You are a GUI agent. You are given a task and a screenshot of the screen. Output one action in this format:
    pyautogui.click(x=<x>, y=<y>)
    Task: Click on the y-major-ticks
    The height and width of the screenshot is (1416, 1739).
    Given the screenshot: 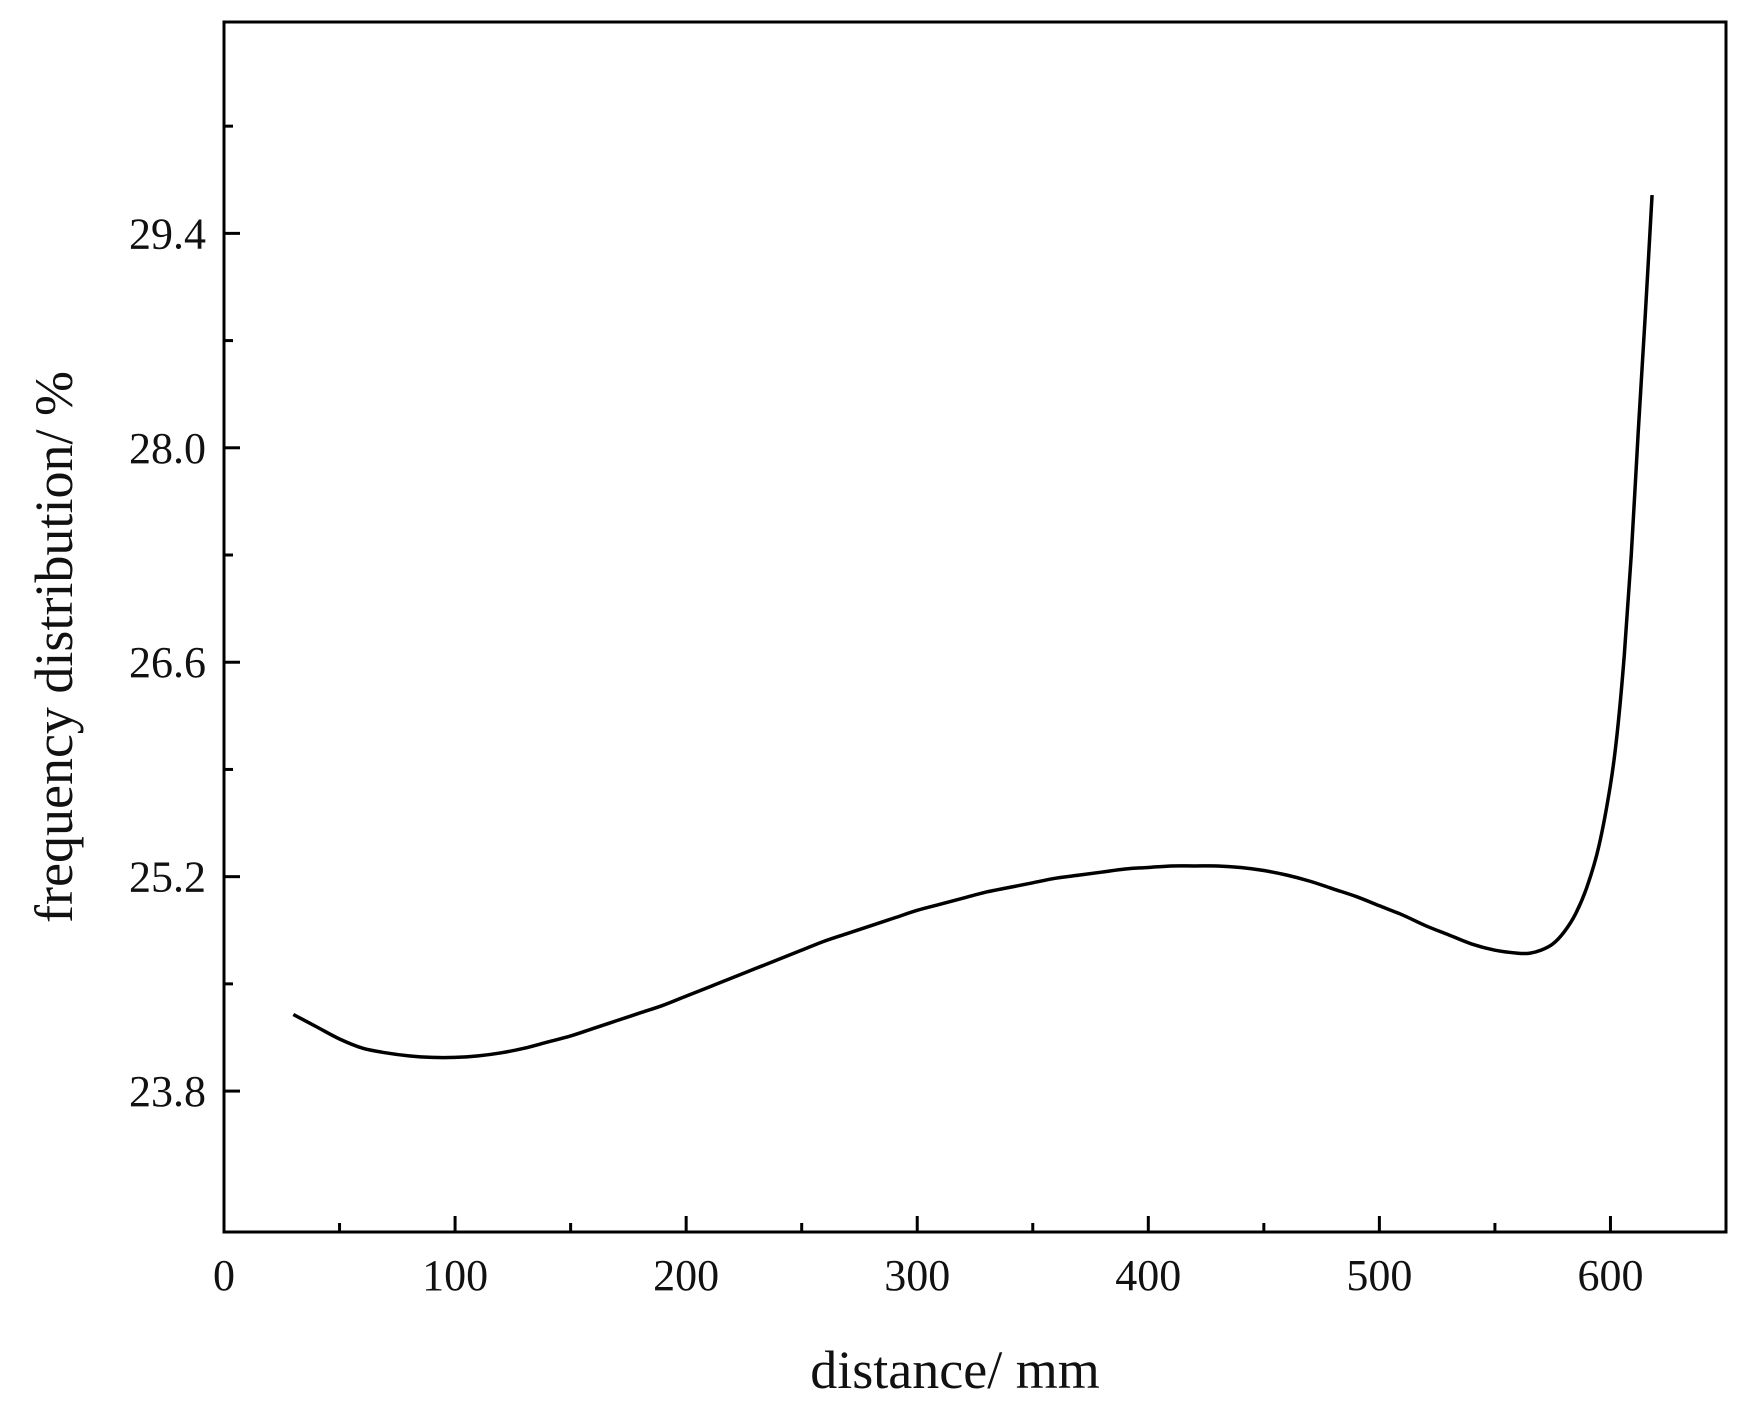 What is the action you would take?
    pyautogui.click(x=232, y=662)
    